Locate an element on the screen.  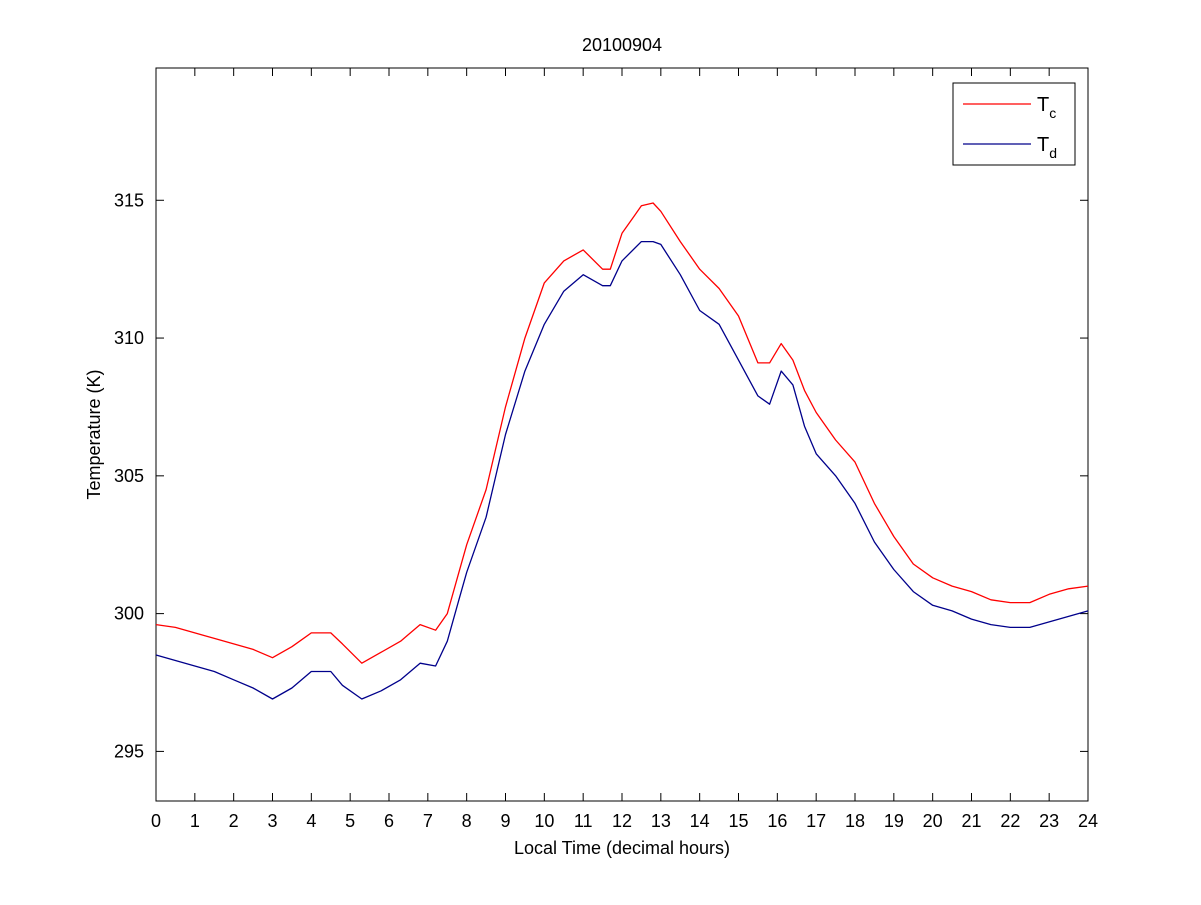
x-tick-label: 2 is located at coordinates (234, 821).